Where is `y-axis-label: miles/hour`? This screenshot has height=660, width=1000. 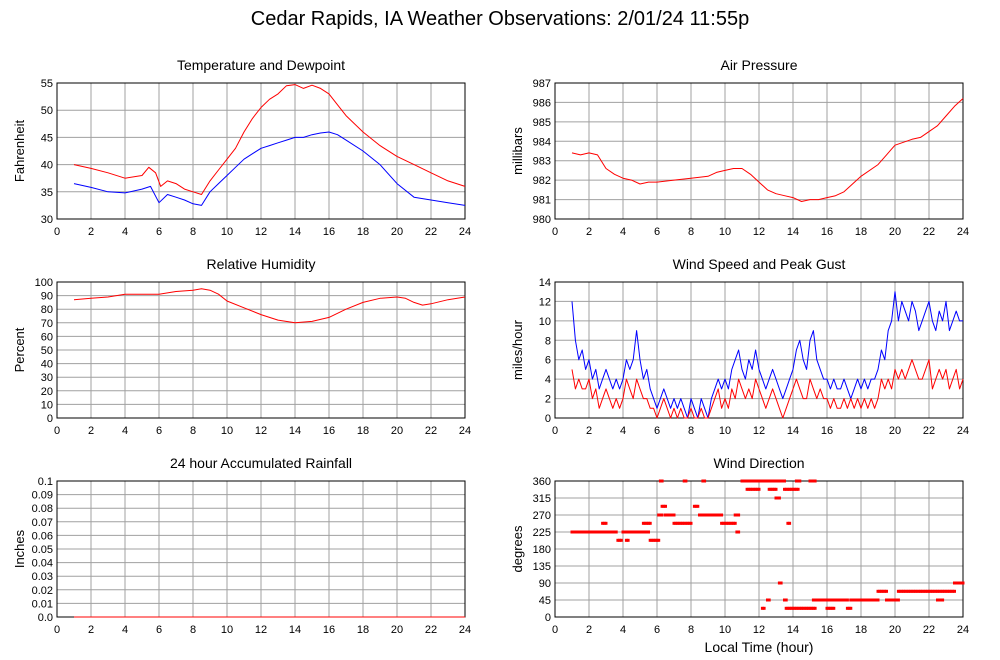
y-axis-label: miles/hour is located at coordinates (517, 349).